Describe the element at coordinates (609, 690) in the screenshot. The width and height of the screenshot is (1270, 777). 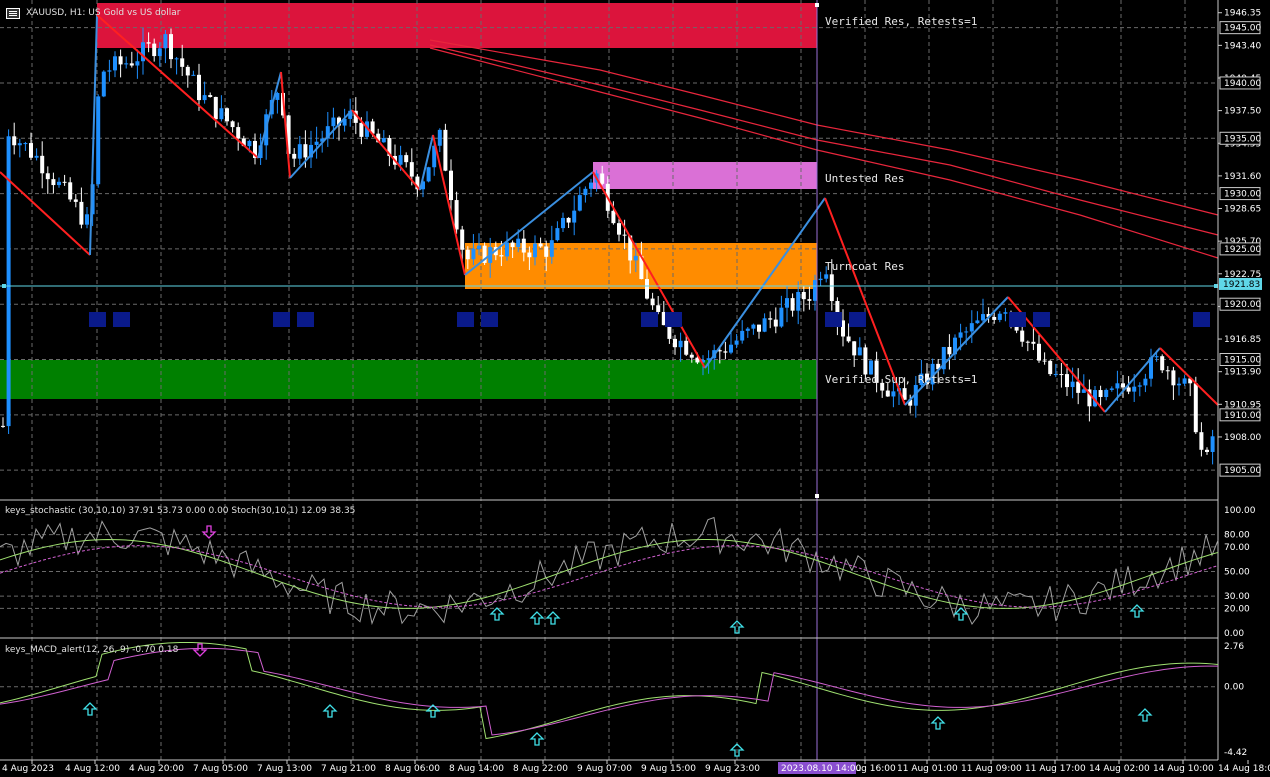
I see `macd-main-line` at that location.